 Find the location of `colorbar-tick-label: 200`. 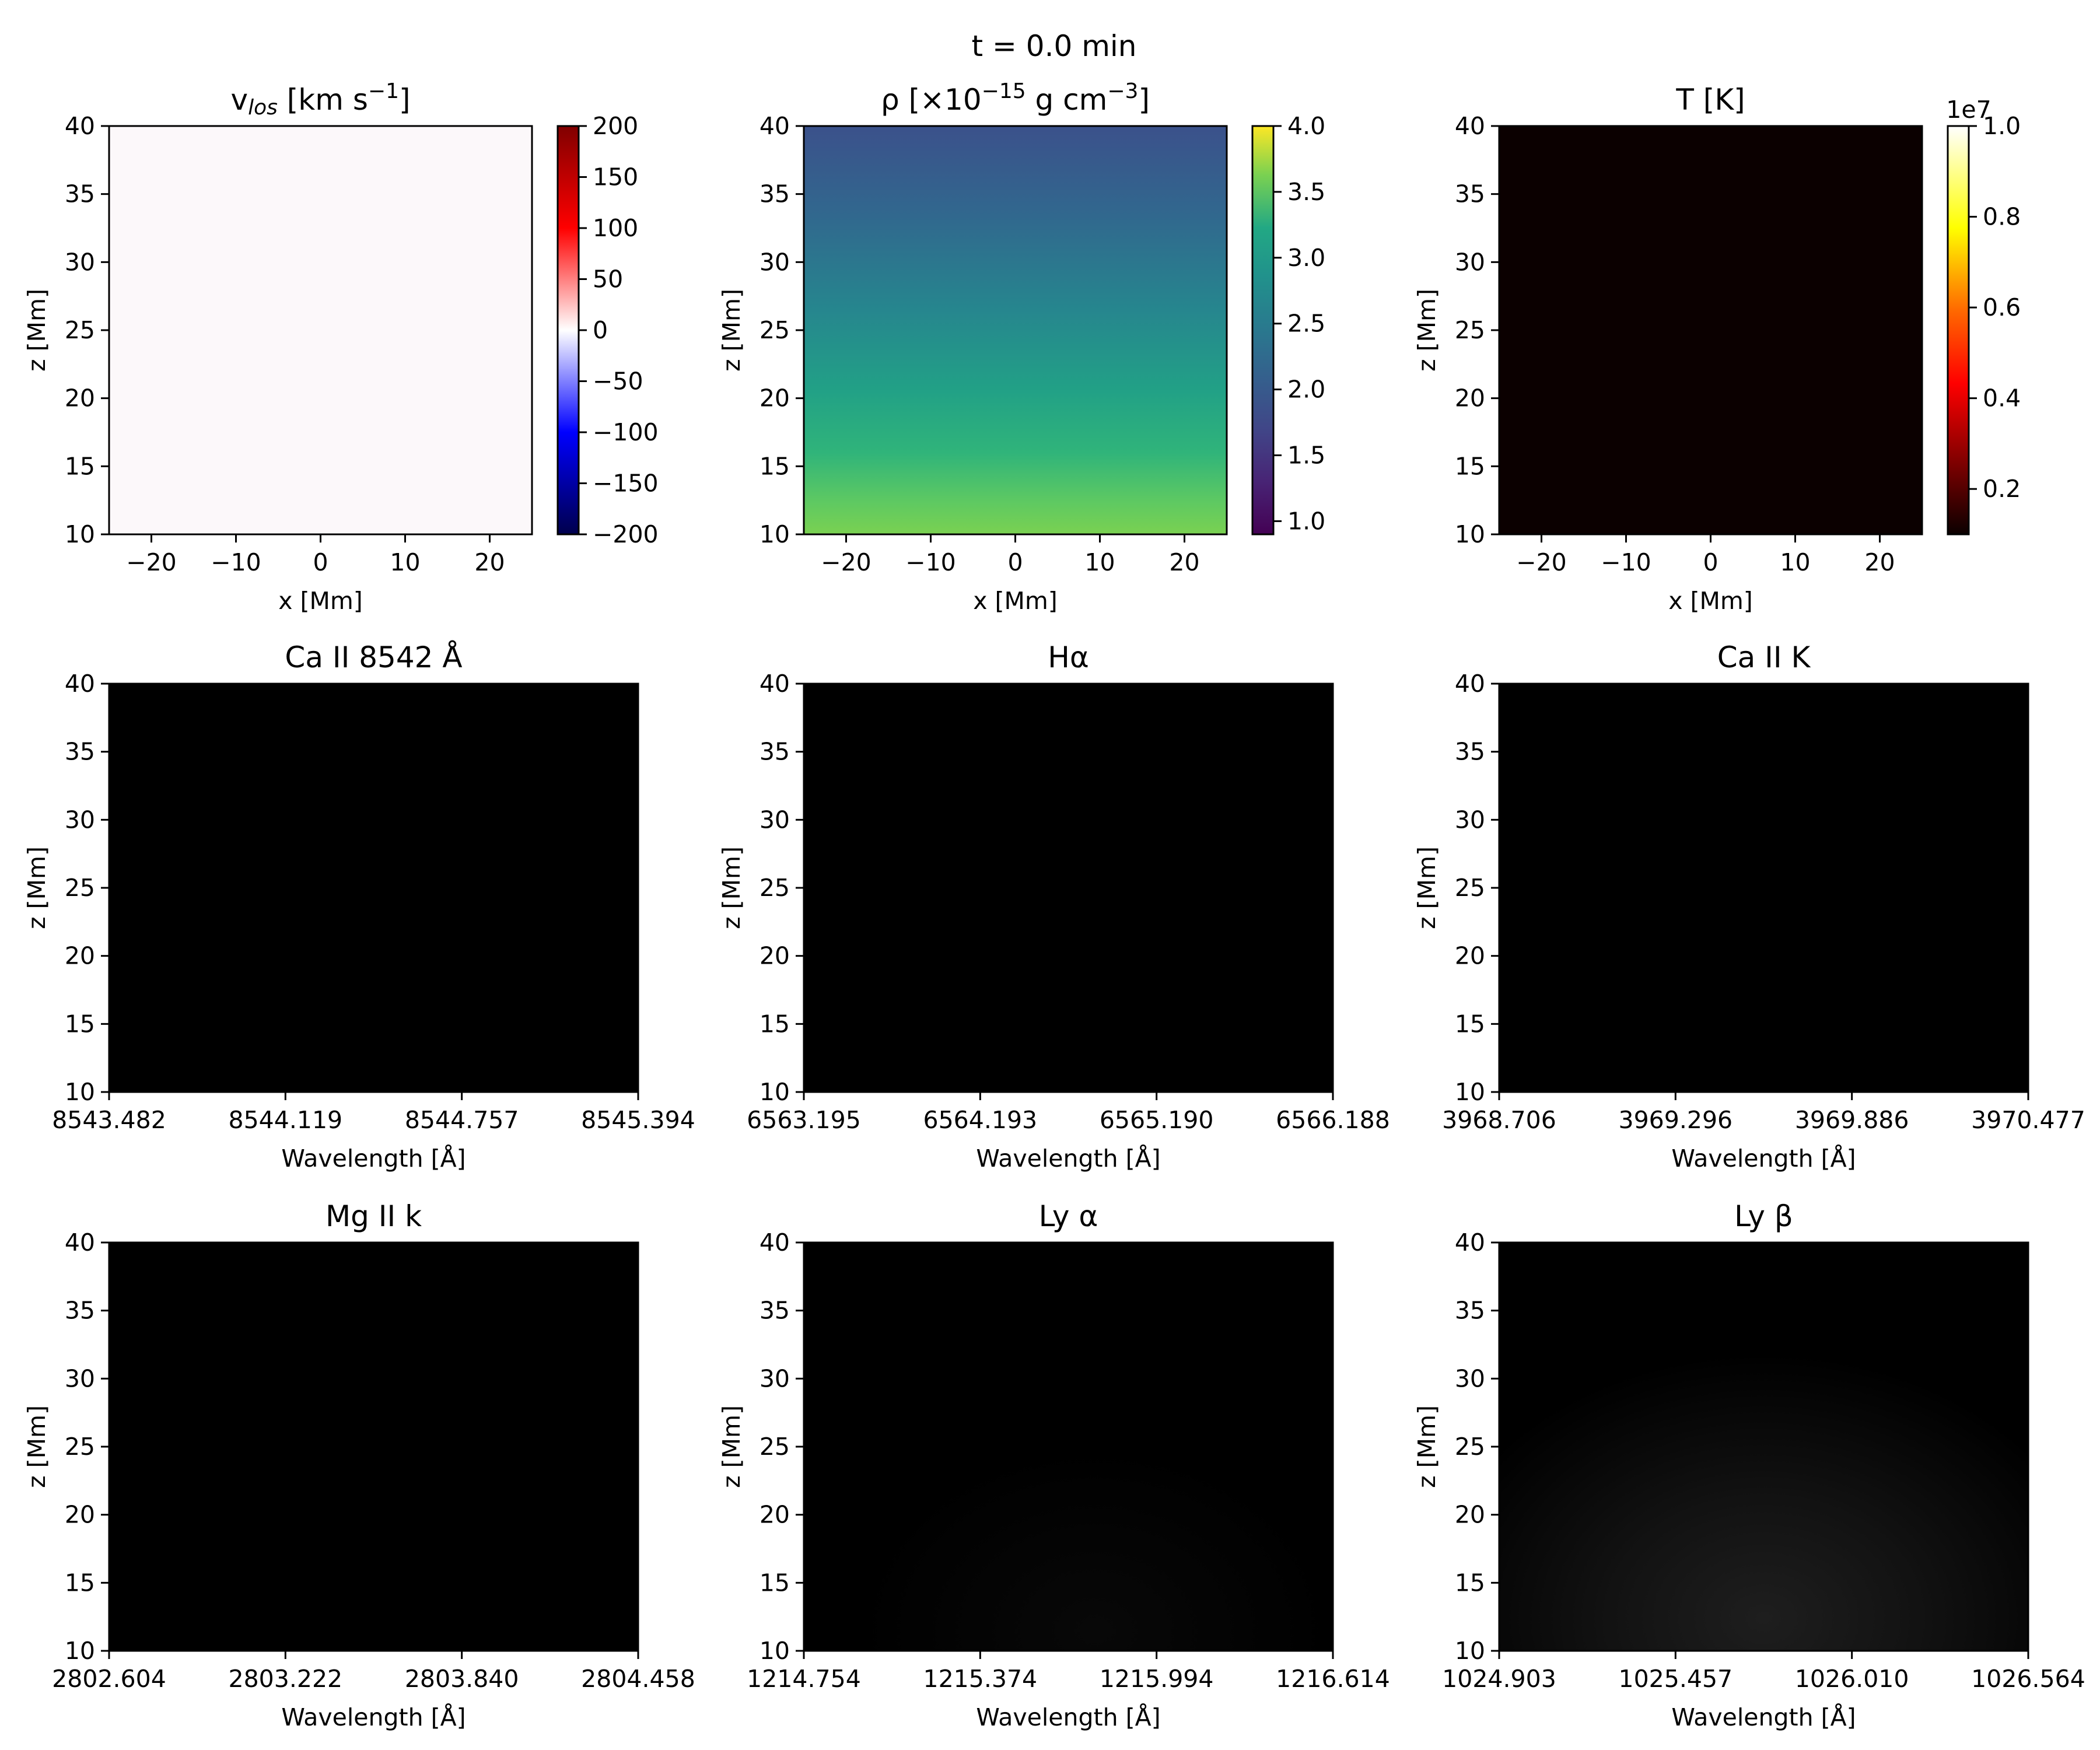

colorbar-tick-label: 200 is located at coordinates (615, 126).